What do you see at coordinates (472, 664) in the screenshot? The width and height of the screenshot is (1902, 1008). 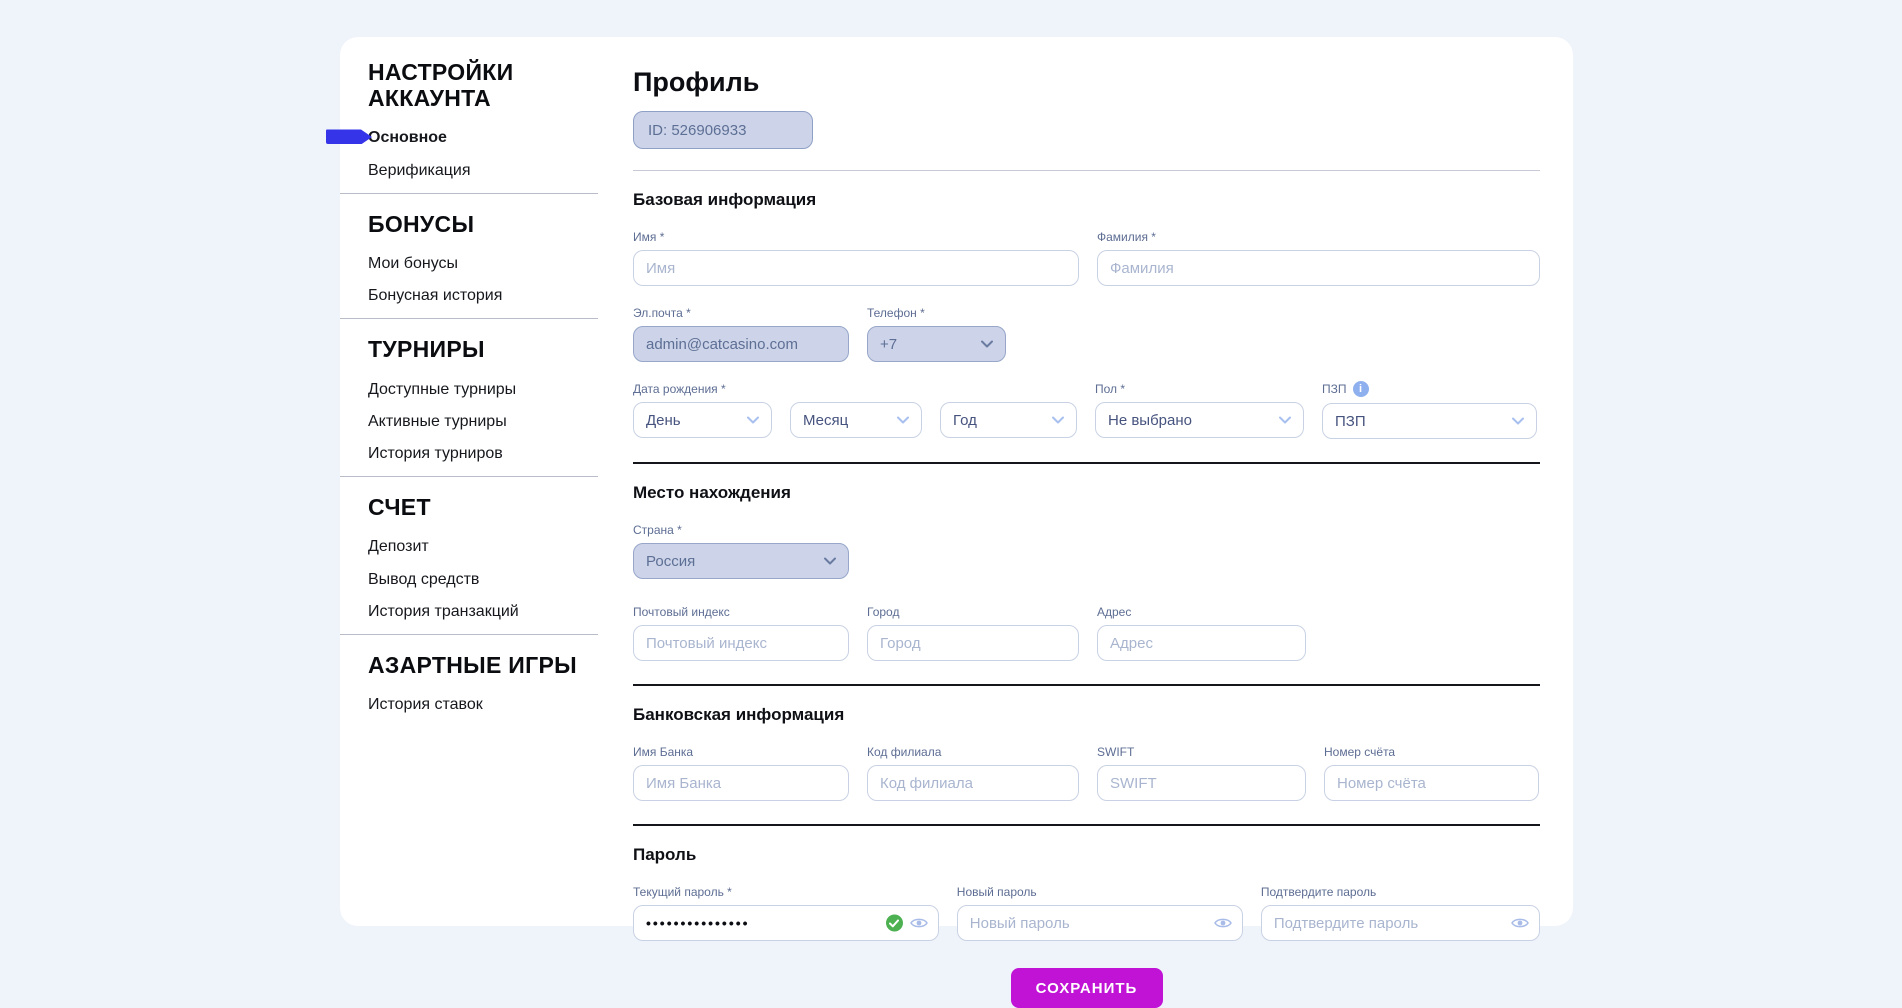 I see `sidebar-section-title-gambling: АЗАРТНЫЕ ИГРЫ` at bounding box center [472, 664].